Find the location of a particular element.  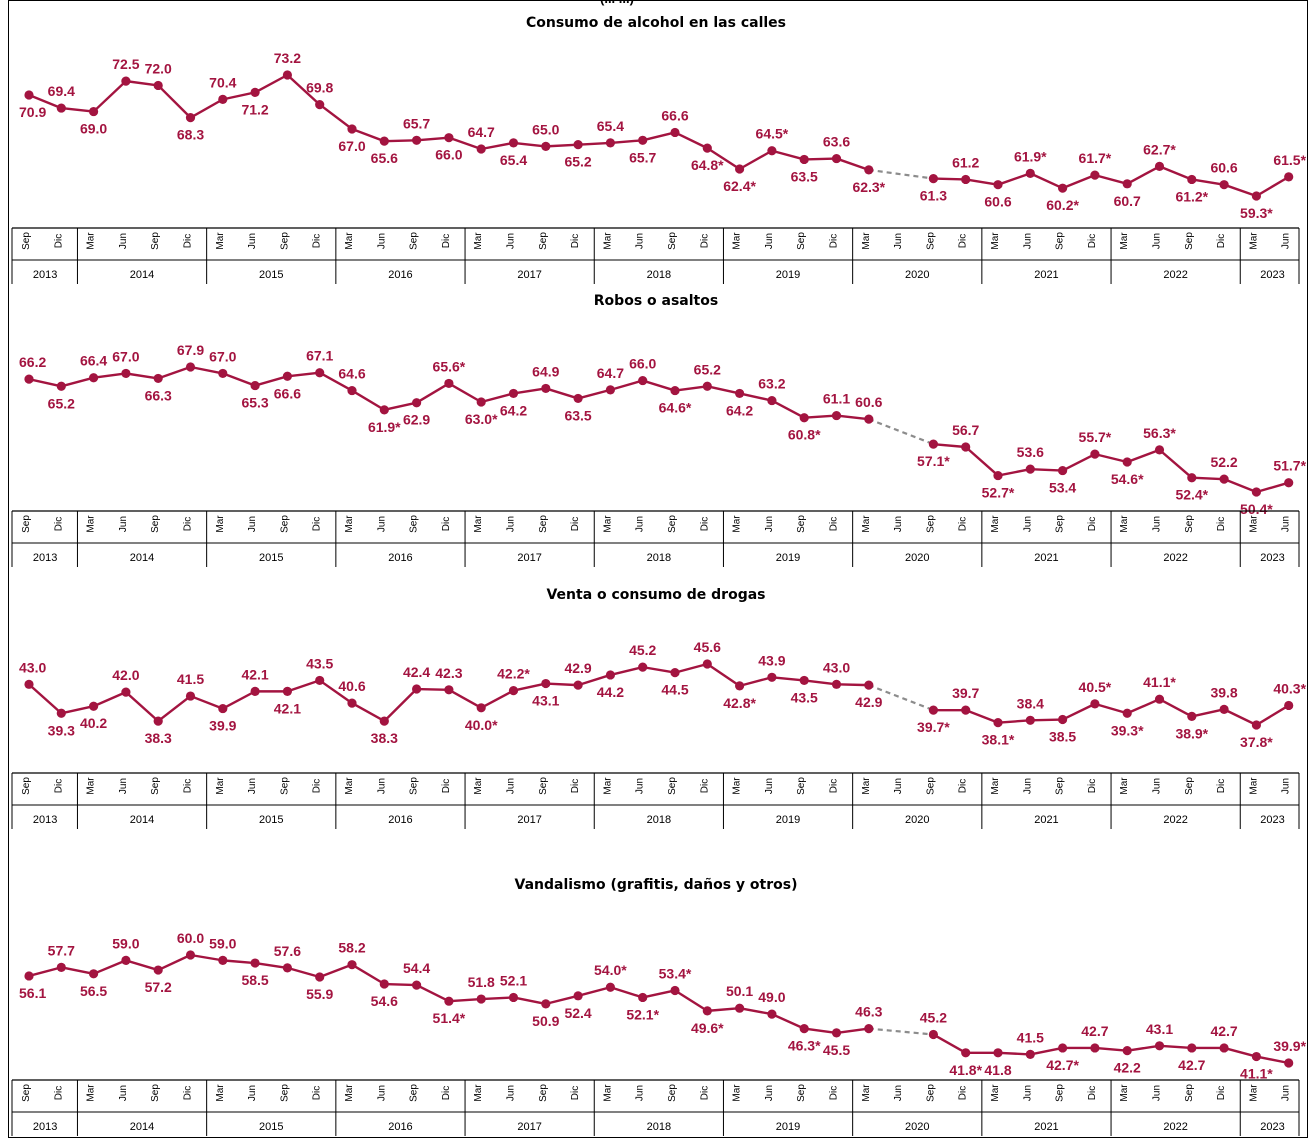

data-label: 55.7* is located at coordinates (1095, 437).